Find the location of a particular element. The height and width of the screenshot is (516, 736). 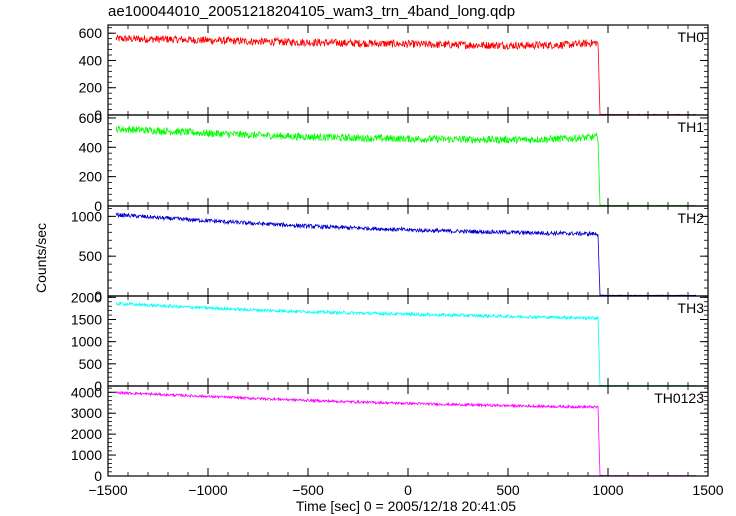

panel-label-th0: TH0 is located at coordinates (691, 37).